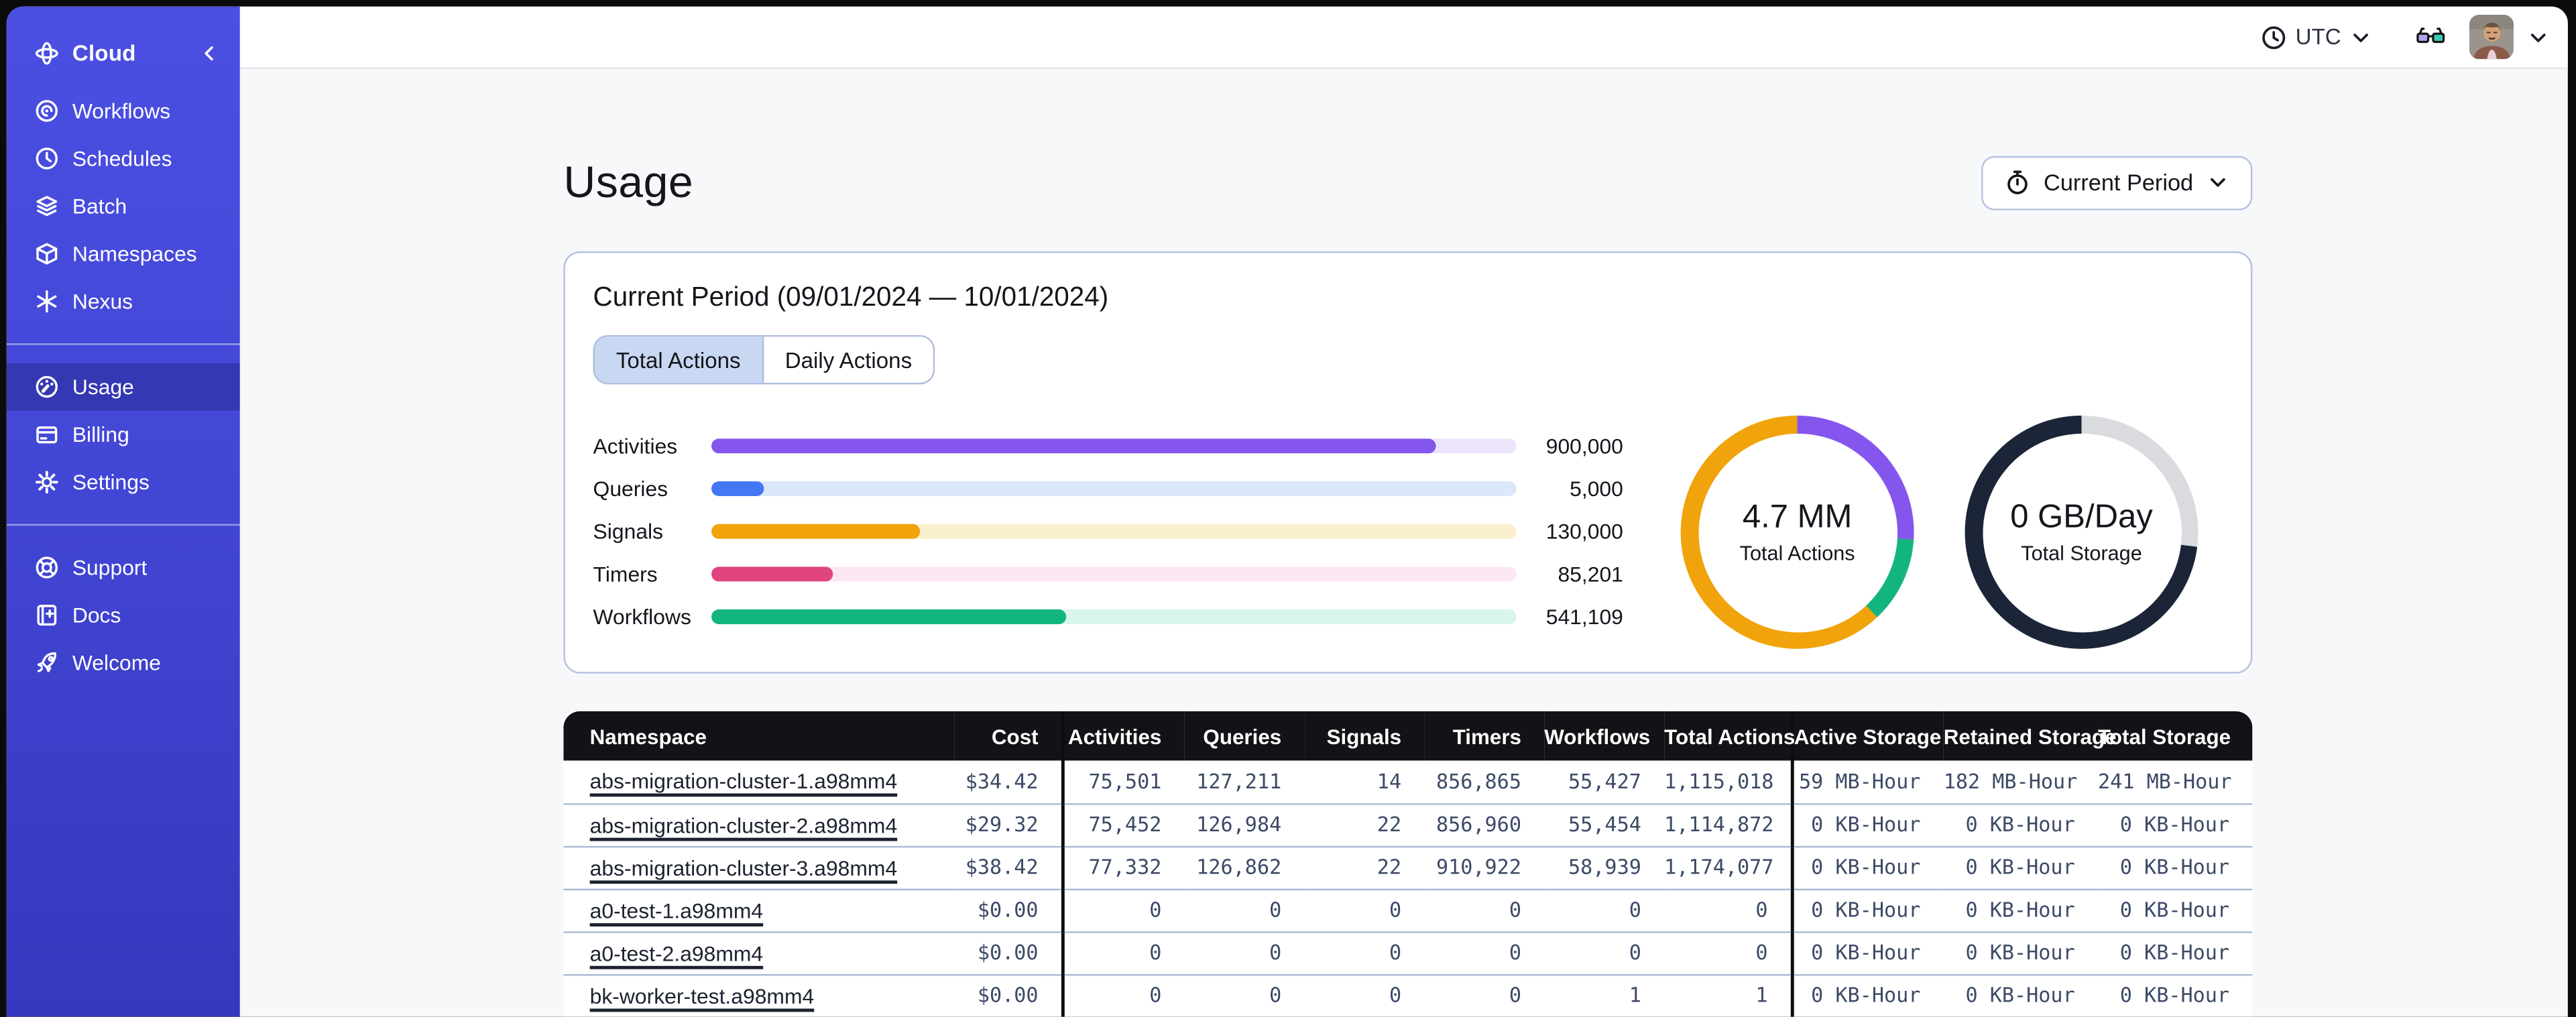 This screenshot has width=2576, height=1017. Describe the element at coordinates (123, 482) in the screenshot. I see `sidebar-item-settings: Settings` at that location.